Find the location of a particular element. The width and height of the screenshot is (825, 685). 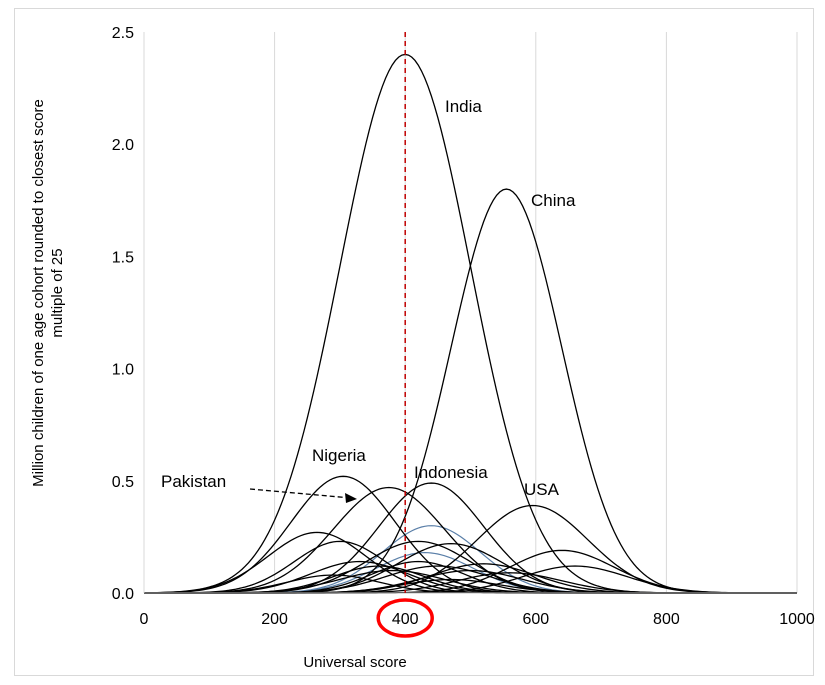

x-tick-label: 0 is located at coordinates (144, 619).